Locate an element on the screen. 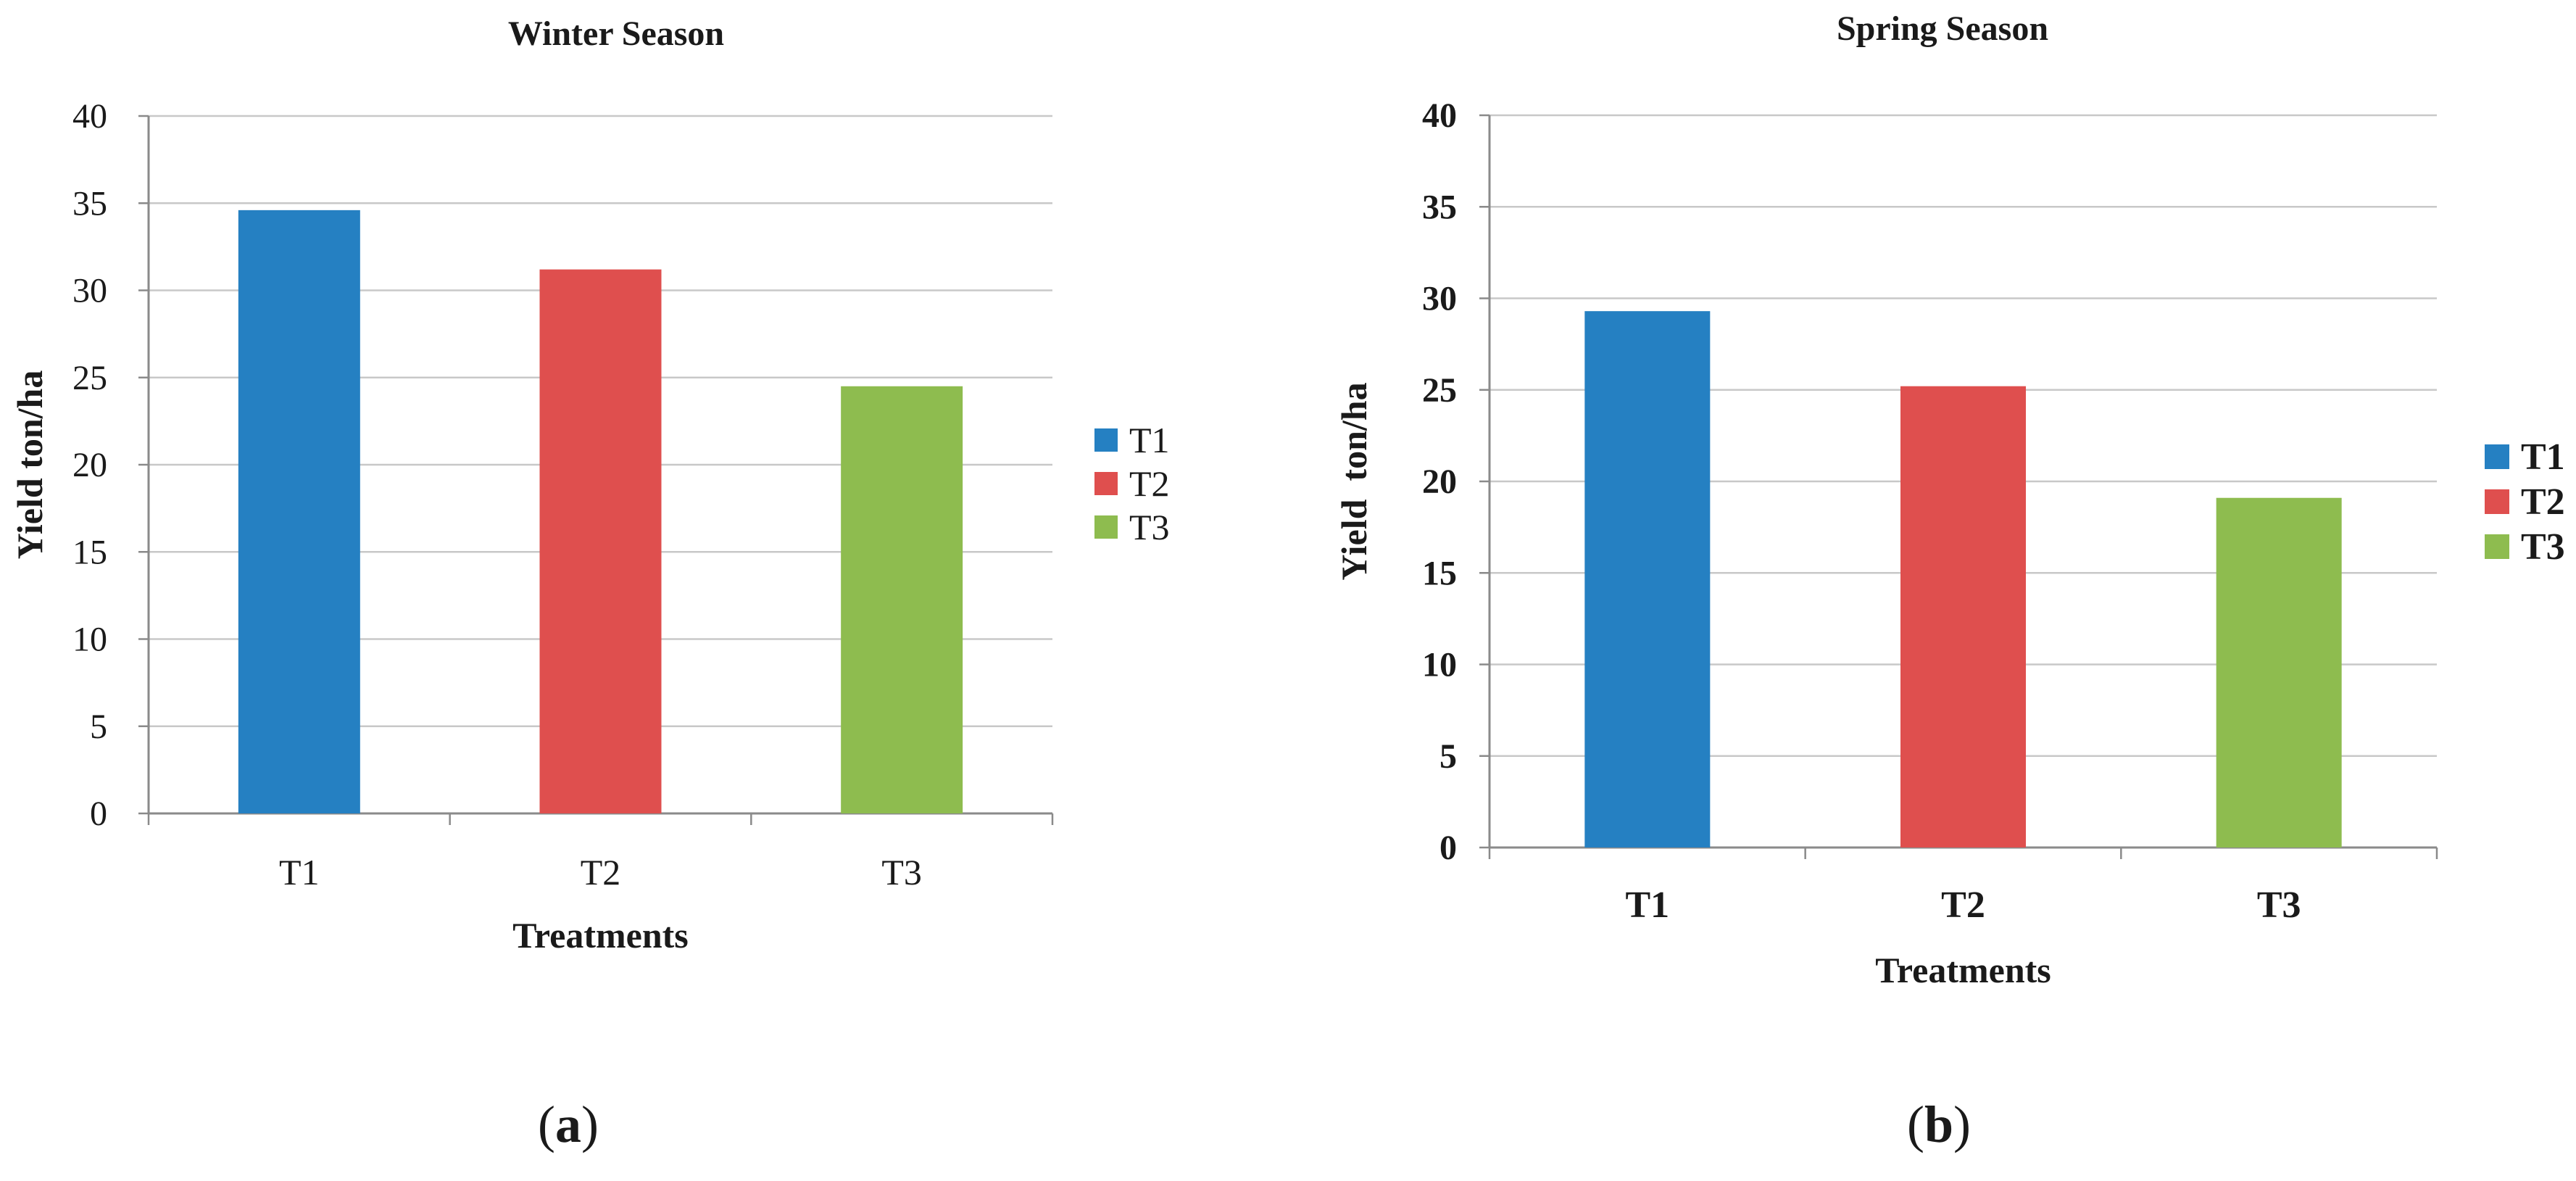 This screenshot has height=1181, width=2576. panel-caption-b-letter: b is located at coordinates (1939, 1124).